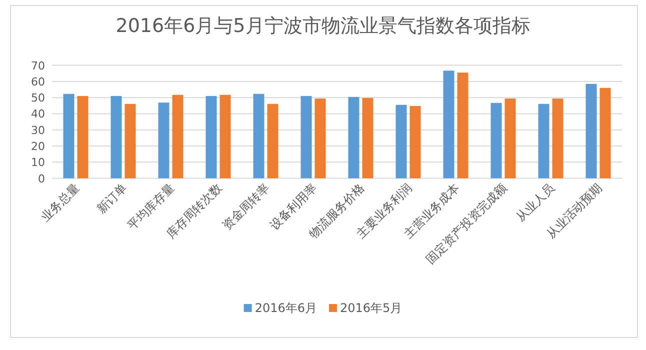  I want to click on legend-label: 2016年5月, so click(371, 308).